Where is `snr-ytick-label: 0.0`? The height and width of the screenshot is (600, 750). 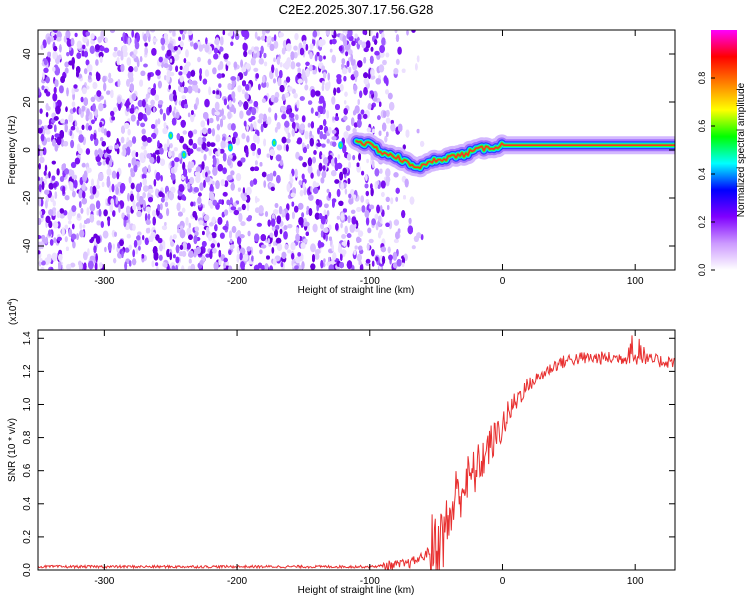 snr-ytick-label: 0.0 is located at coordinates (27, 570).